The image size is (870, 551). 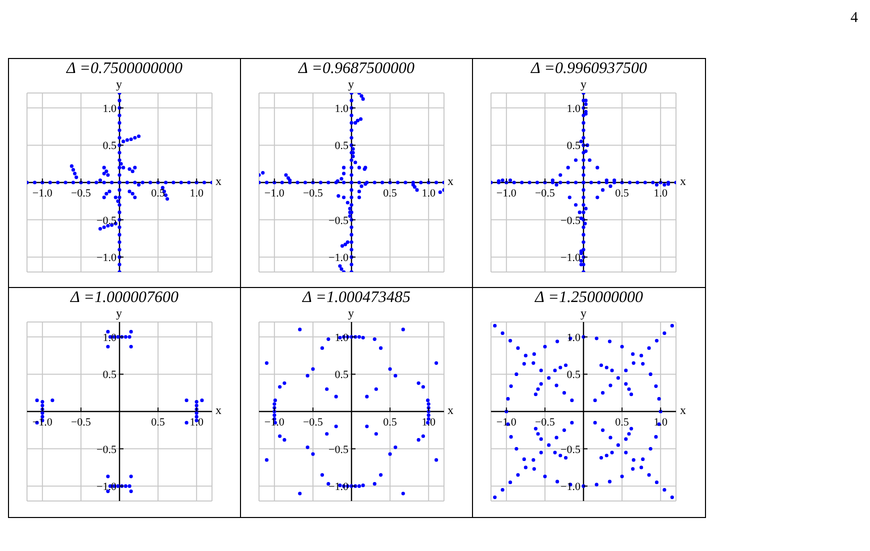 I want to click on text: 4, so click(x=854, y=18).